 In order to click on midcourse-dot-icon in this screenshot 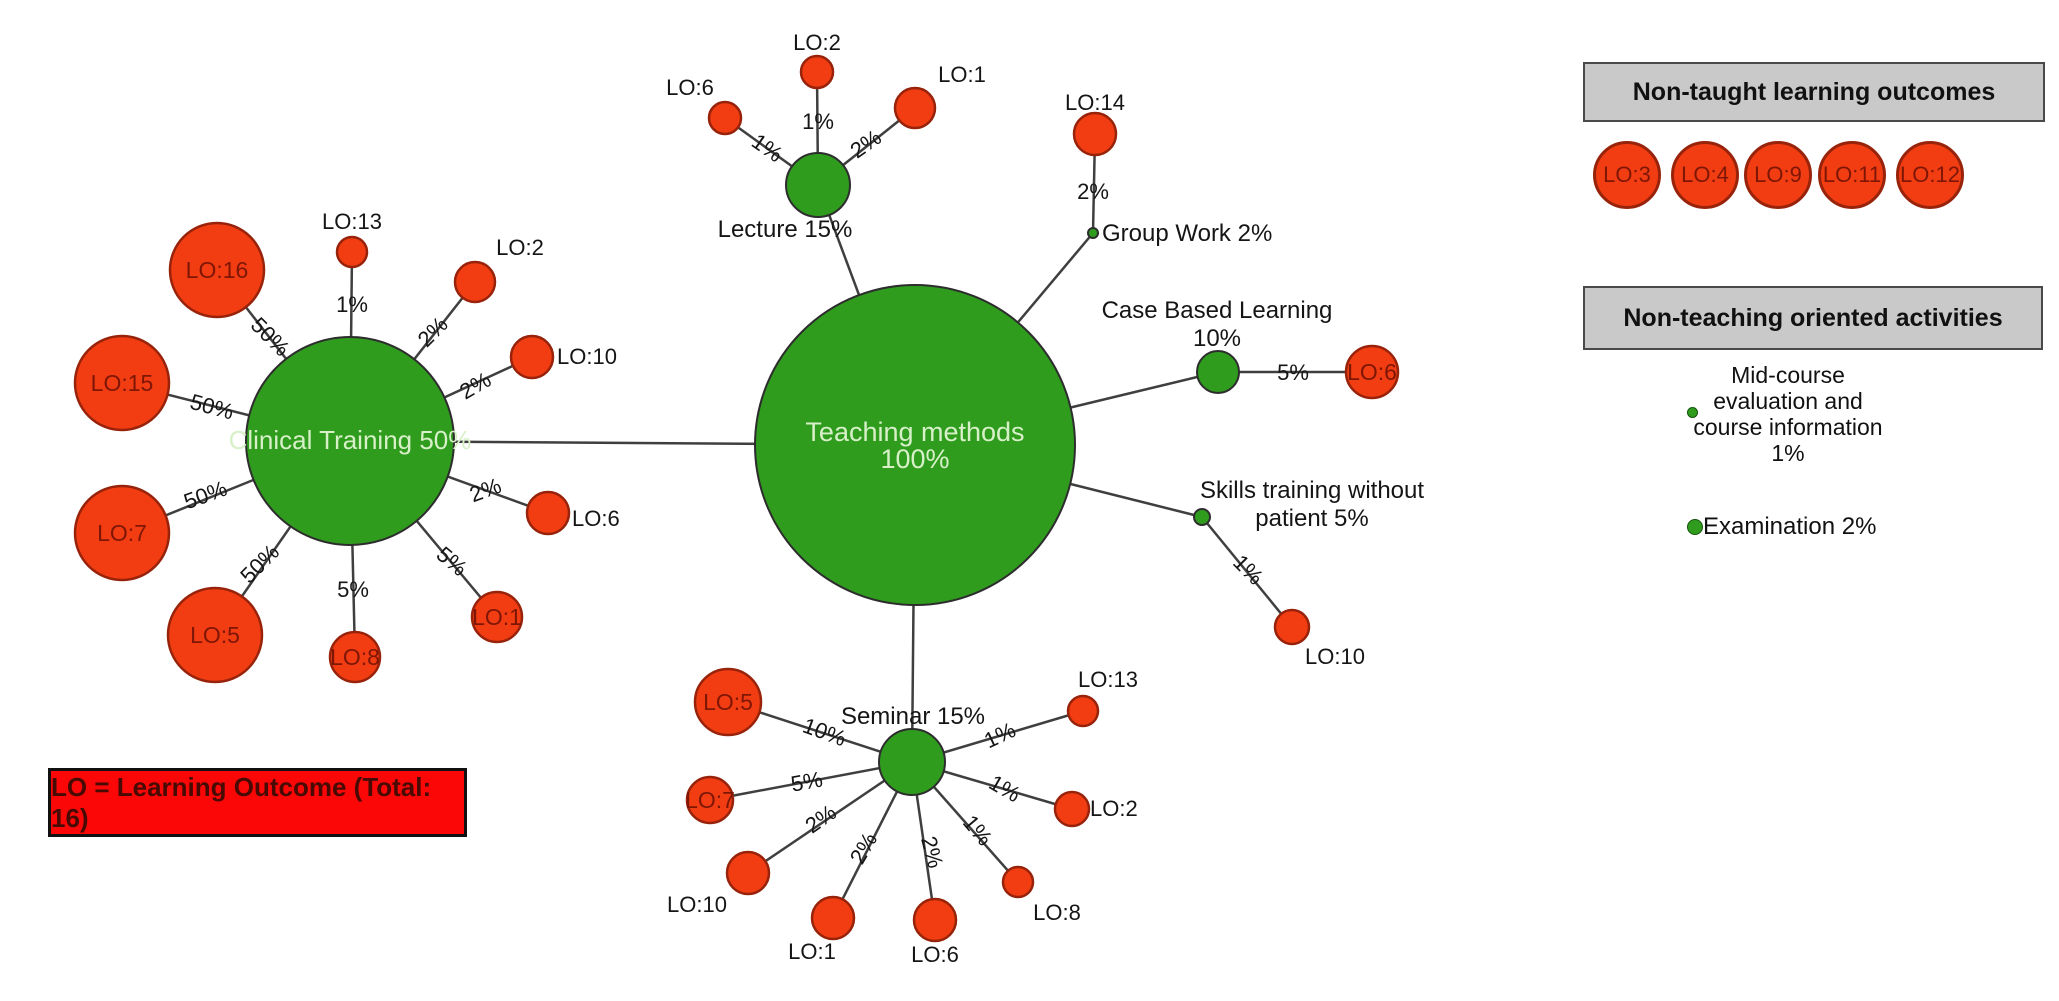, I will do `click(1692, 412)`.